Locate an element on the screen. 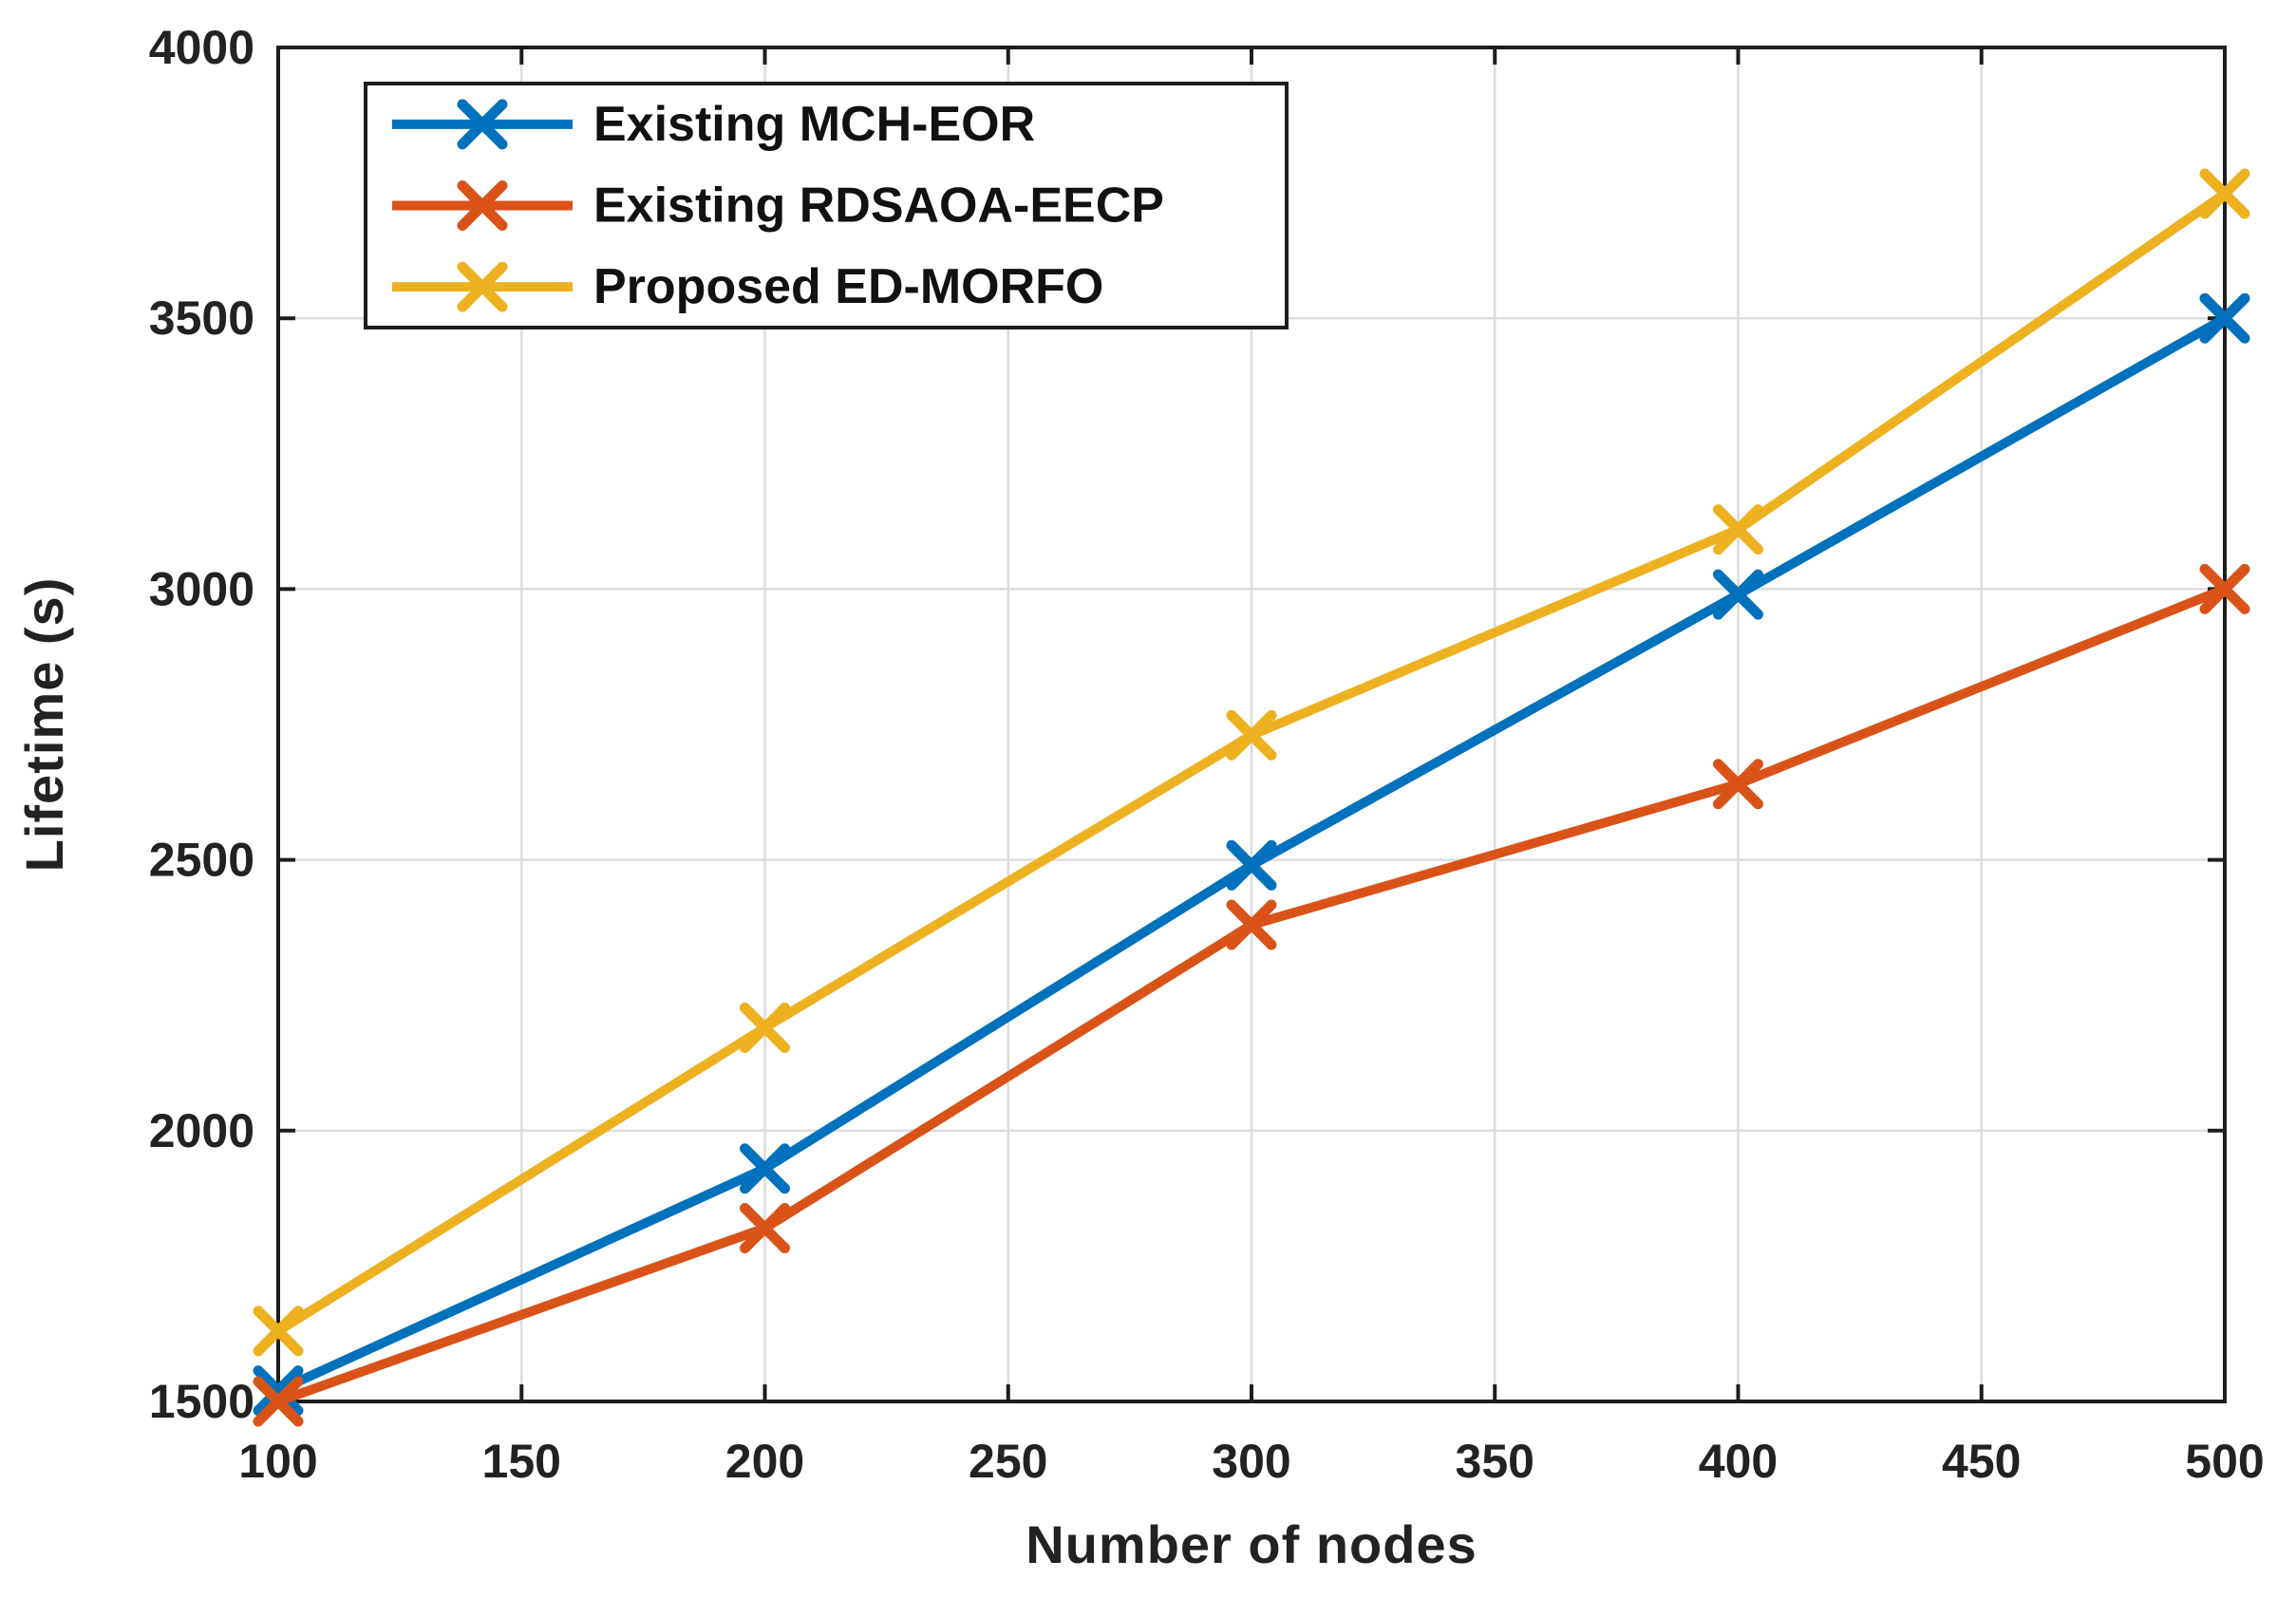  legend-label: Existing MCH-EOR is located at coordinates (814, 124).